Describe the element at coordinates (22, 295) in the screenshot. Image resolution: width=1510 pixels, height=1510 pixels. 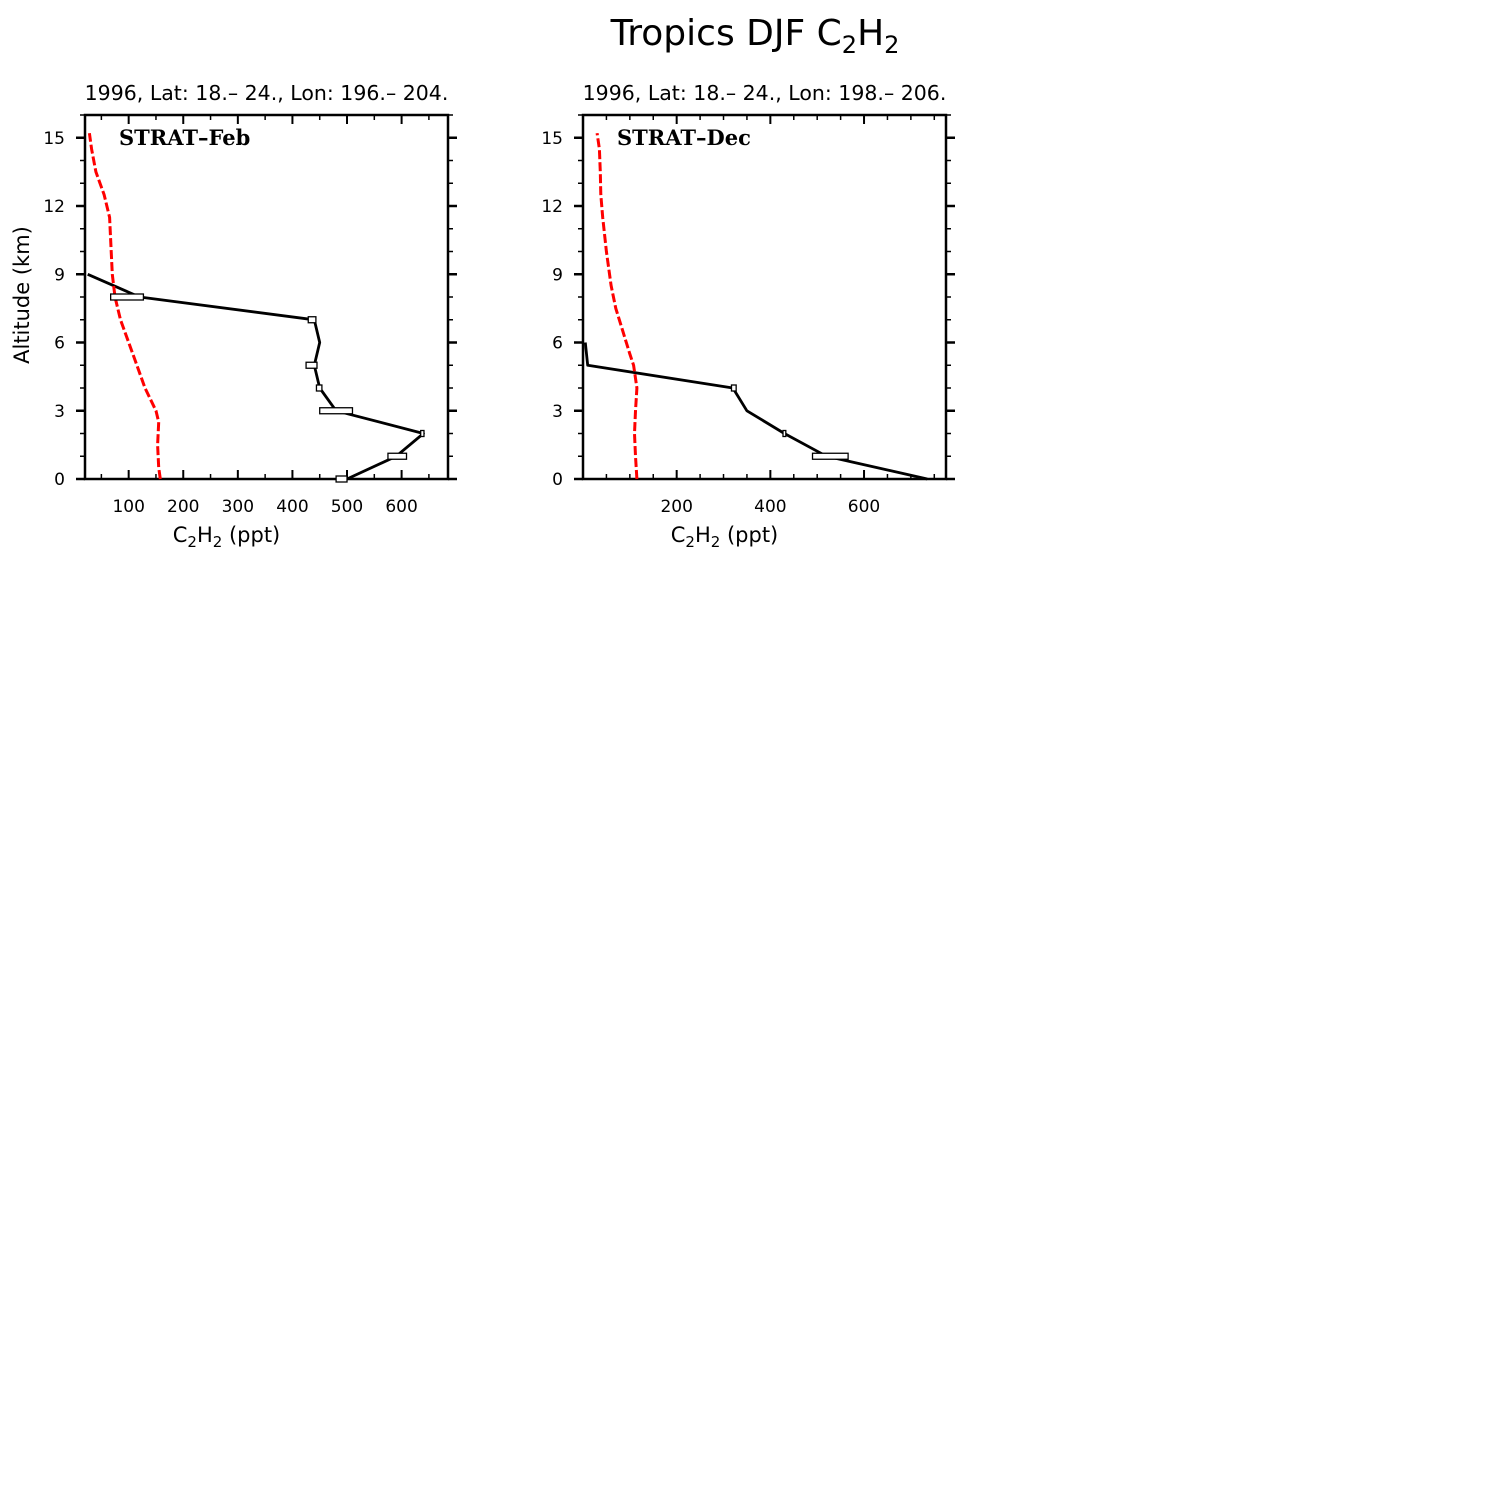
I see `y-axis-label: Altitude (km)` at that location.